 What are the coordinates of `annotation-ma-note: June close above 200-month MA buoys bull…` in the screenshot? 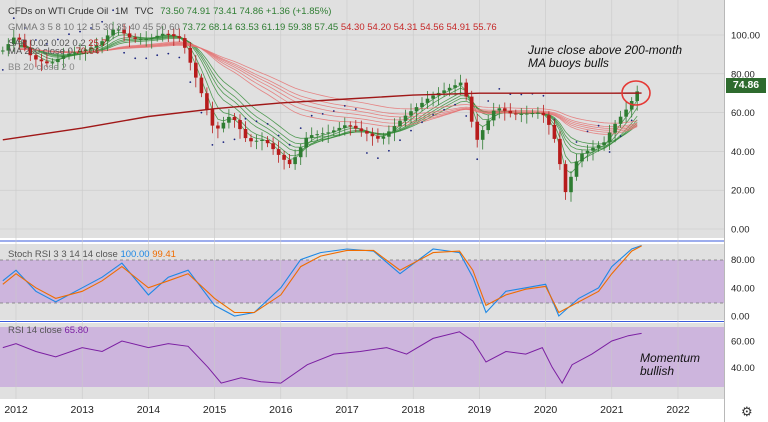 It's located at (605, 57).